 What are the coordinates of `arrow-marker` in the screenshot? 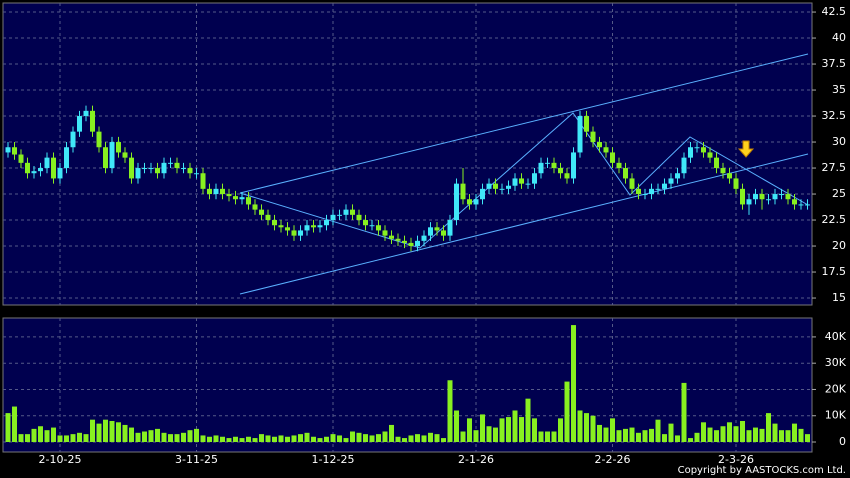 It's located at (746, 149).